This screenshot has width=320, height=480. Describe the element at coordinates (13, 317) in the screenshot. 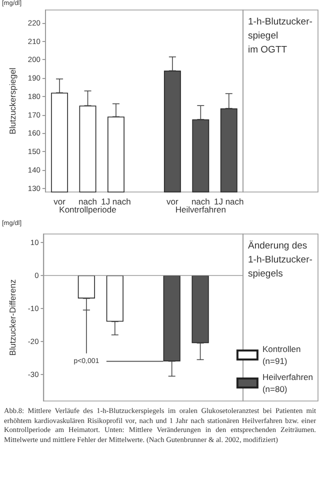

I see `y-axis-title: Blutzucker-Differenz` at that location.